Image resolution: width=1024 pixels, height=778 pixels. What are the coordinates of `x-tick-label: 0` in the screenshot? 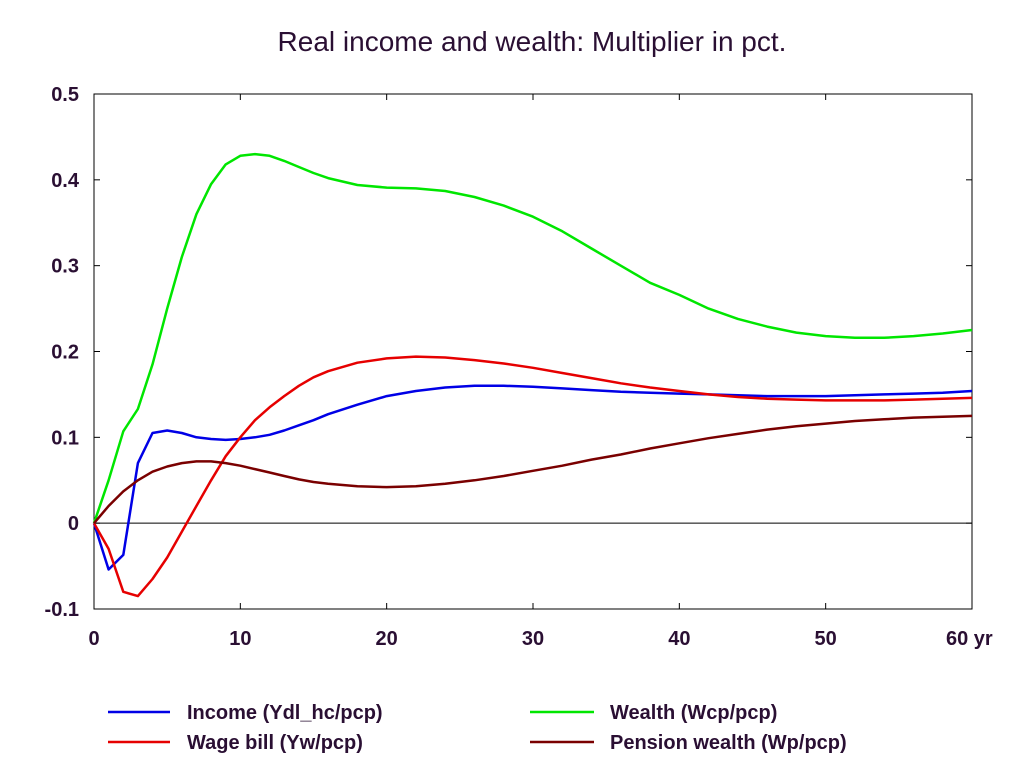 It's located at (93, 639).